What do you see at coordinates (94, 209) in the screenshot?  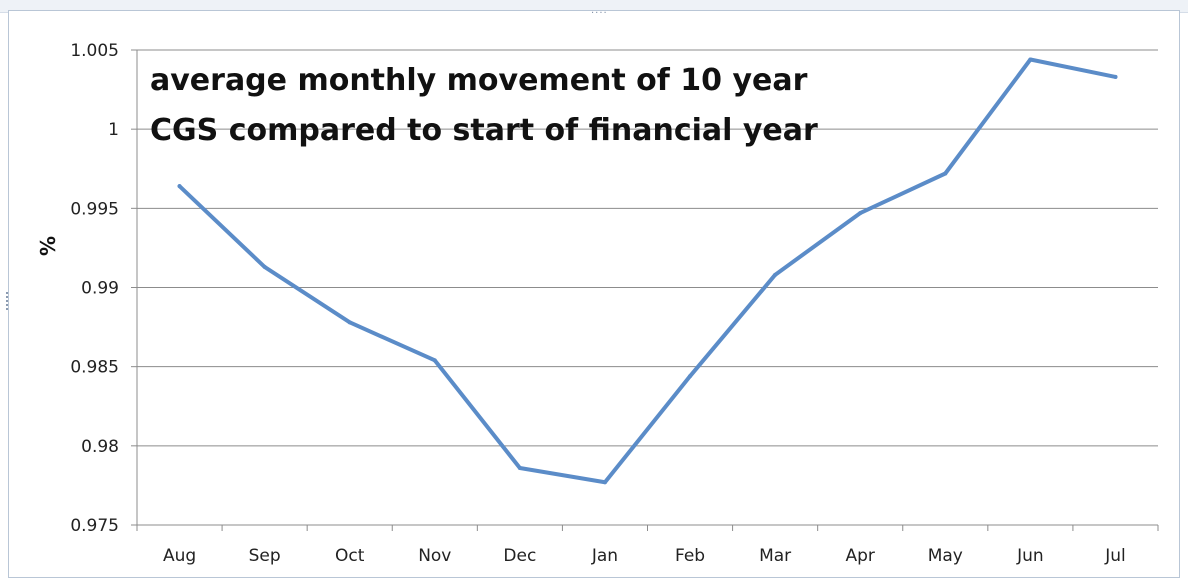 I see `y-tick-label: 0.995` at bounding box center [94, 209].